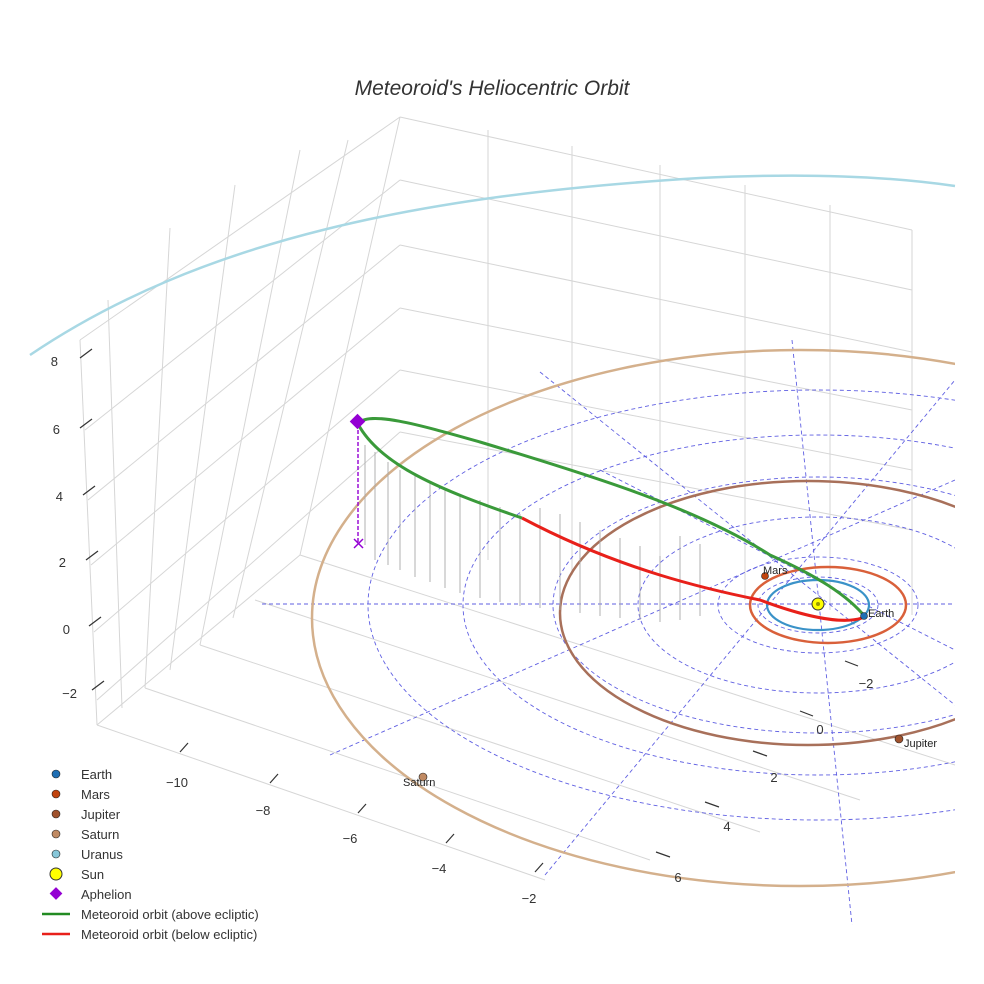 The width and height of the screenshot is (984, 984). What do you see at coordinates (355, 824) in the screenshot?
I see `x-axis: −10 −8 −6 −4 −2` at bounding box center [355, 824].